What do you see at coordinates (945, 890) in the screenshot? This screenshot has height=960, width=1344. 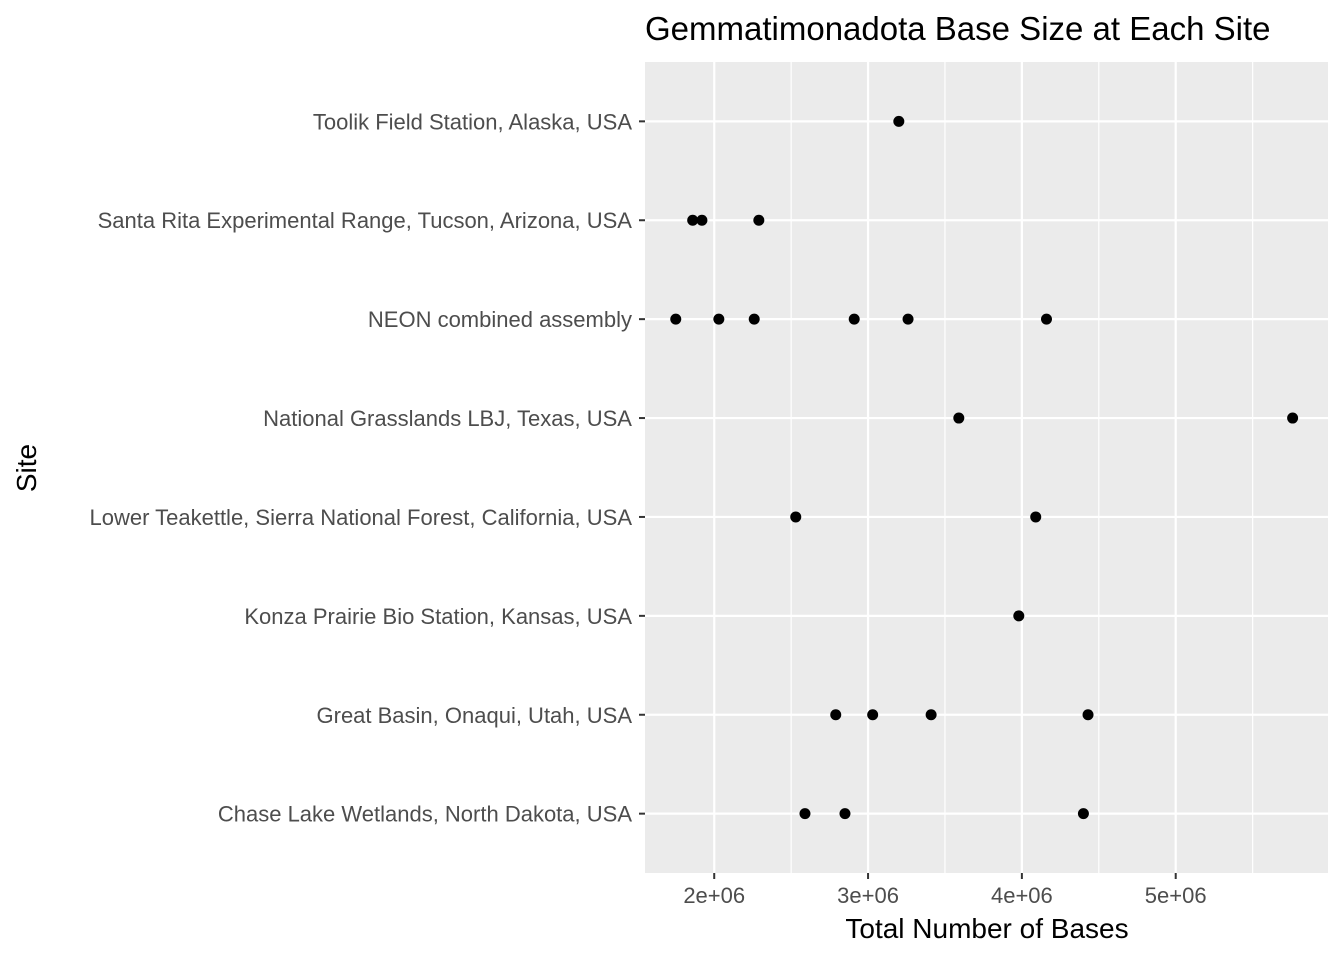 I see `x-axis: 2e+06 3e+06 4e+06 5e+06` at bounding box center [945, 890].